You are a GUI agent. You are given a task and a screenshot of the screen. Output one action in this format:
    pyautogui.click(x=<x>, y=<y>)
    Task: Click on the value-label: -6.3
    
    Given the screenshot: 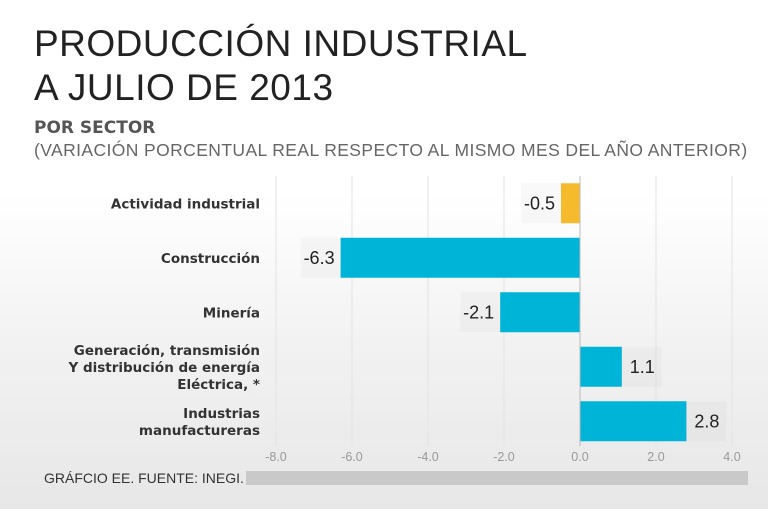 What is the action you would take?
    pyautogui.click(x=319, y=258)
    